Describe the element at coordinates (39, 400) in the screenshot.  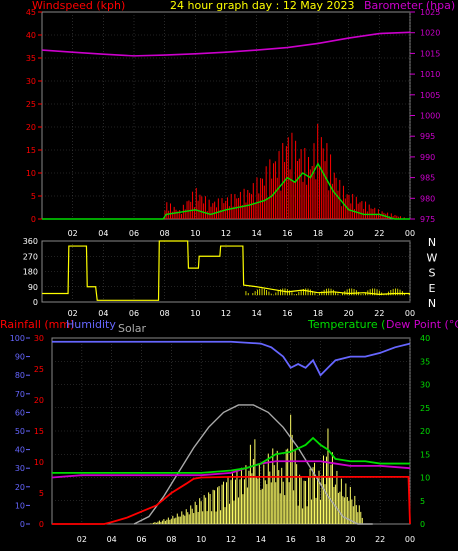
I see `rain-tick-label: 20` at that location.